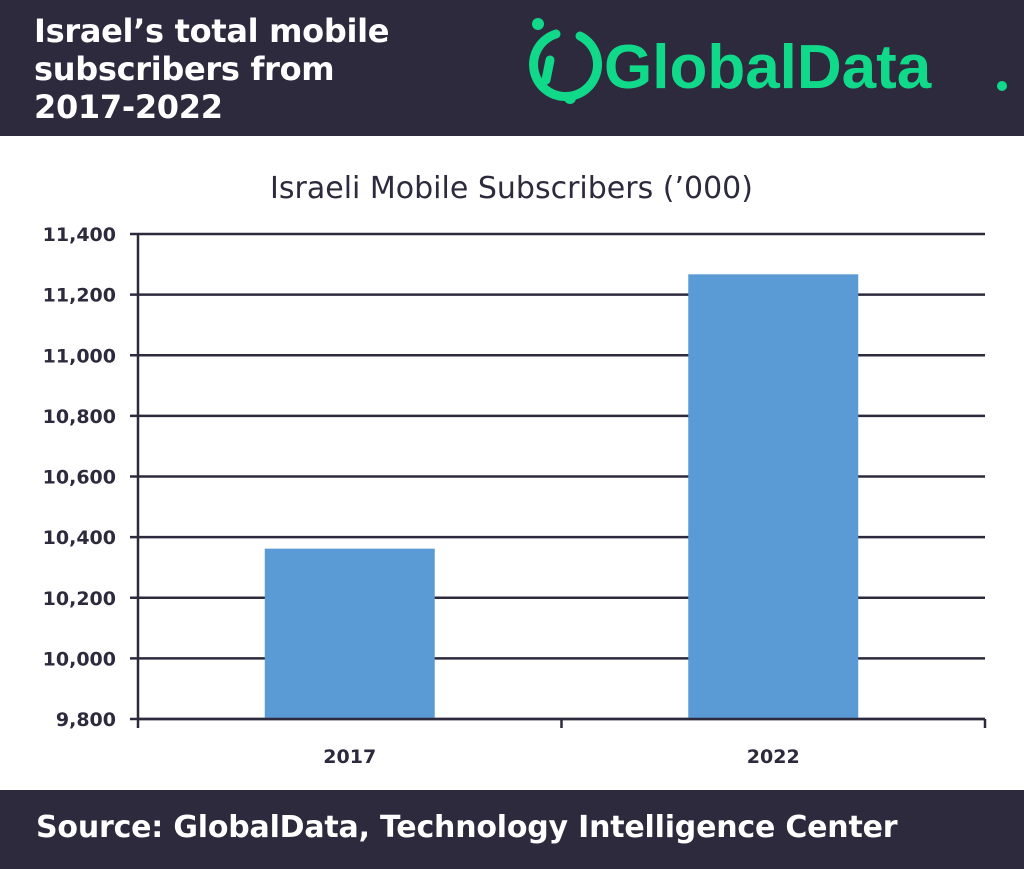 This screenshot has width=1024, height=869. What do you see at coordinates (565, 65) in the screenshot?
I see `globaldata-logo-icon` at bounding box center [565, 65].